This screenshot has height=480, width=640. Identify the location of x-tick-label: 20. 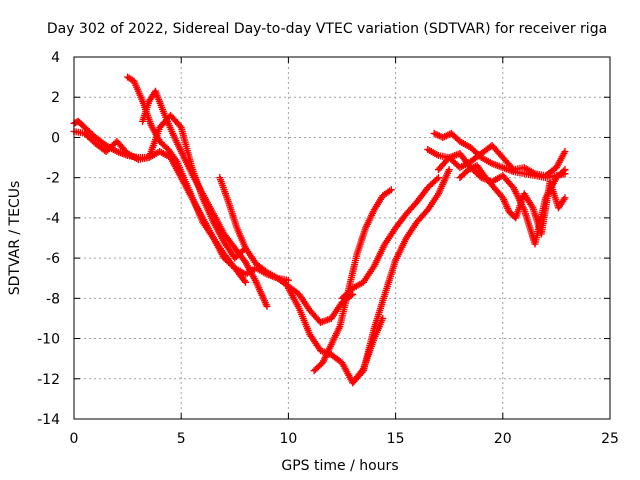
(503, 439).